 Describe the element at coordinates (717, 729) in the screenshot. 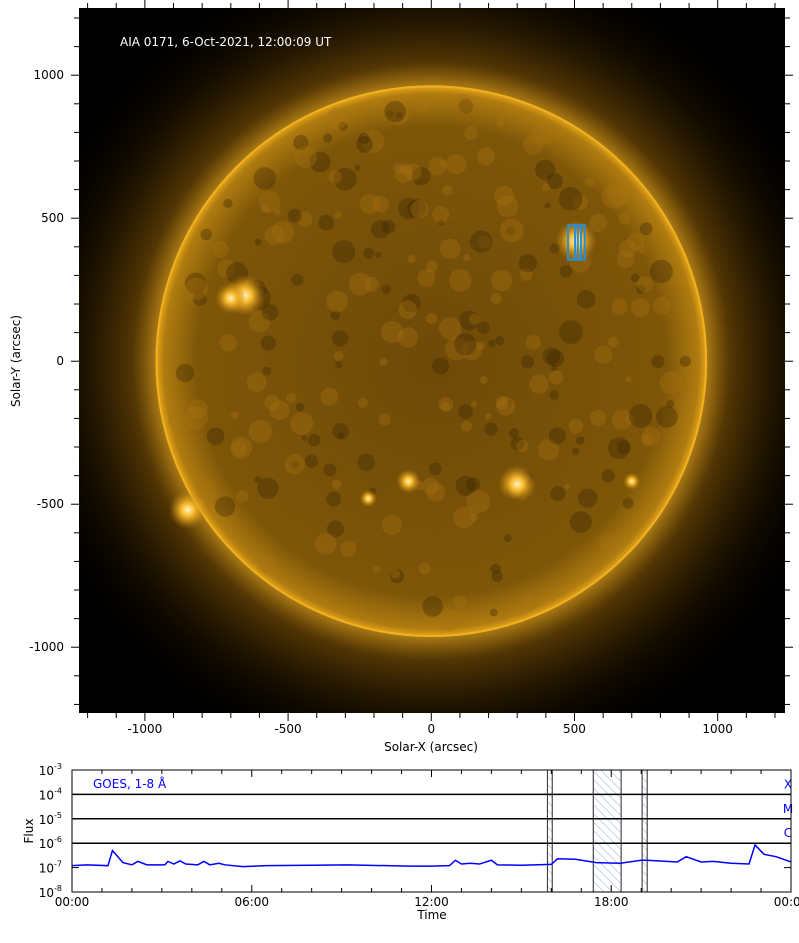

I see `x-tick-label: 1000` at that location.